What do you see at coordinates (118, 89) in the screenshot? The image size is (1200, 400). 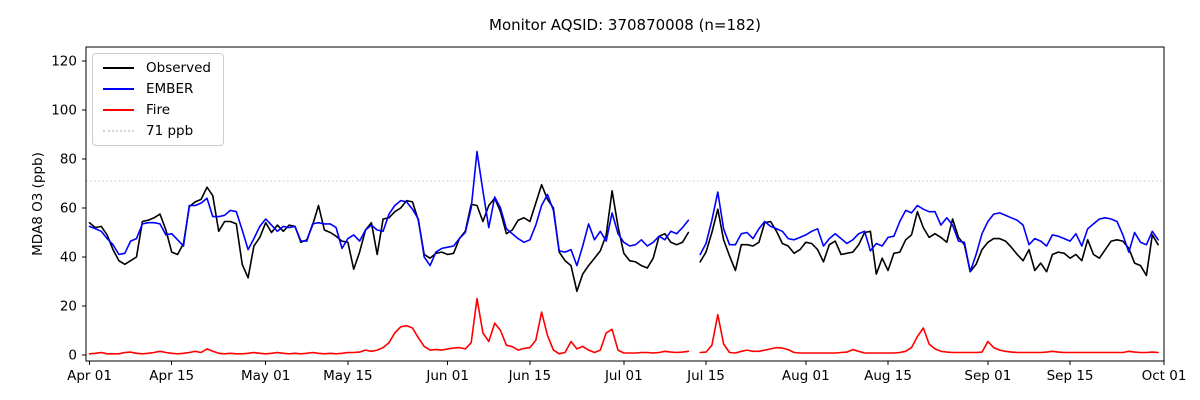 I see `ember-line-sample` at bounding box center [118, 89].